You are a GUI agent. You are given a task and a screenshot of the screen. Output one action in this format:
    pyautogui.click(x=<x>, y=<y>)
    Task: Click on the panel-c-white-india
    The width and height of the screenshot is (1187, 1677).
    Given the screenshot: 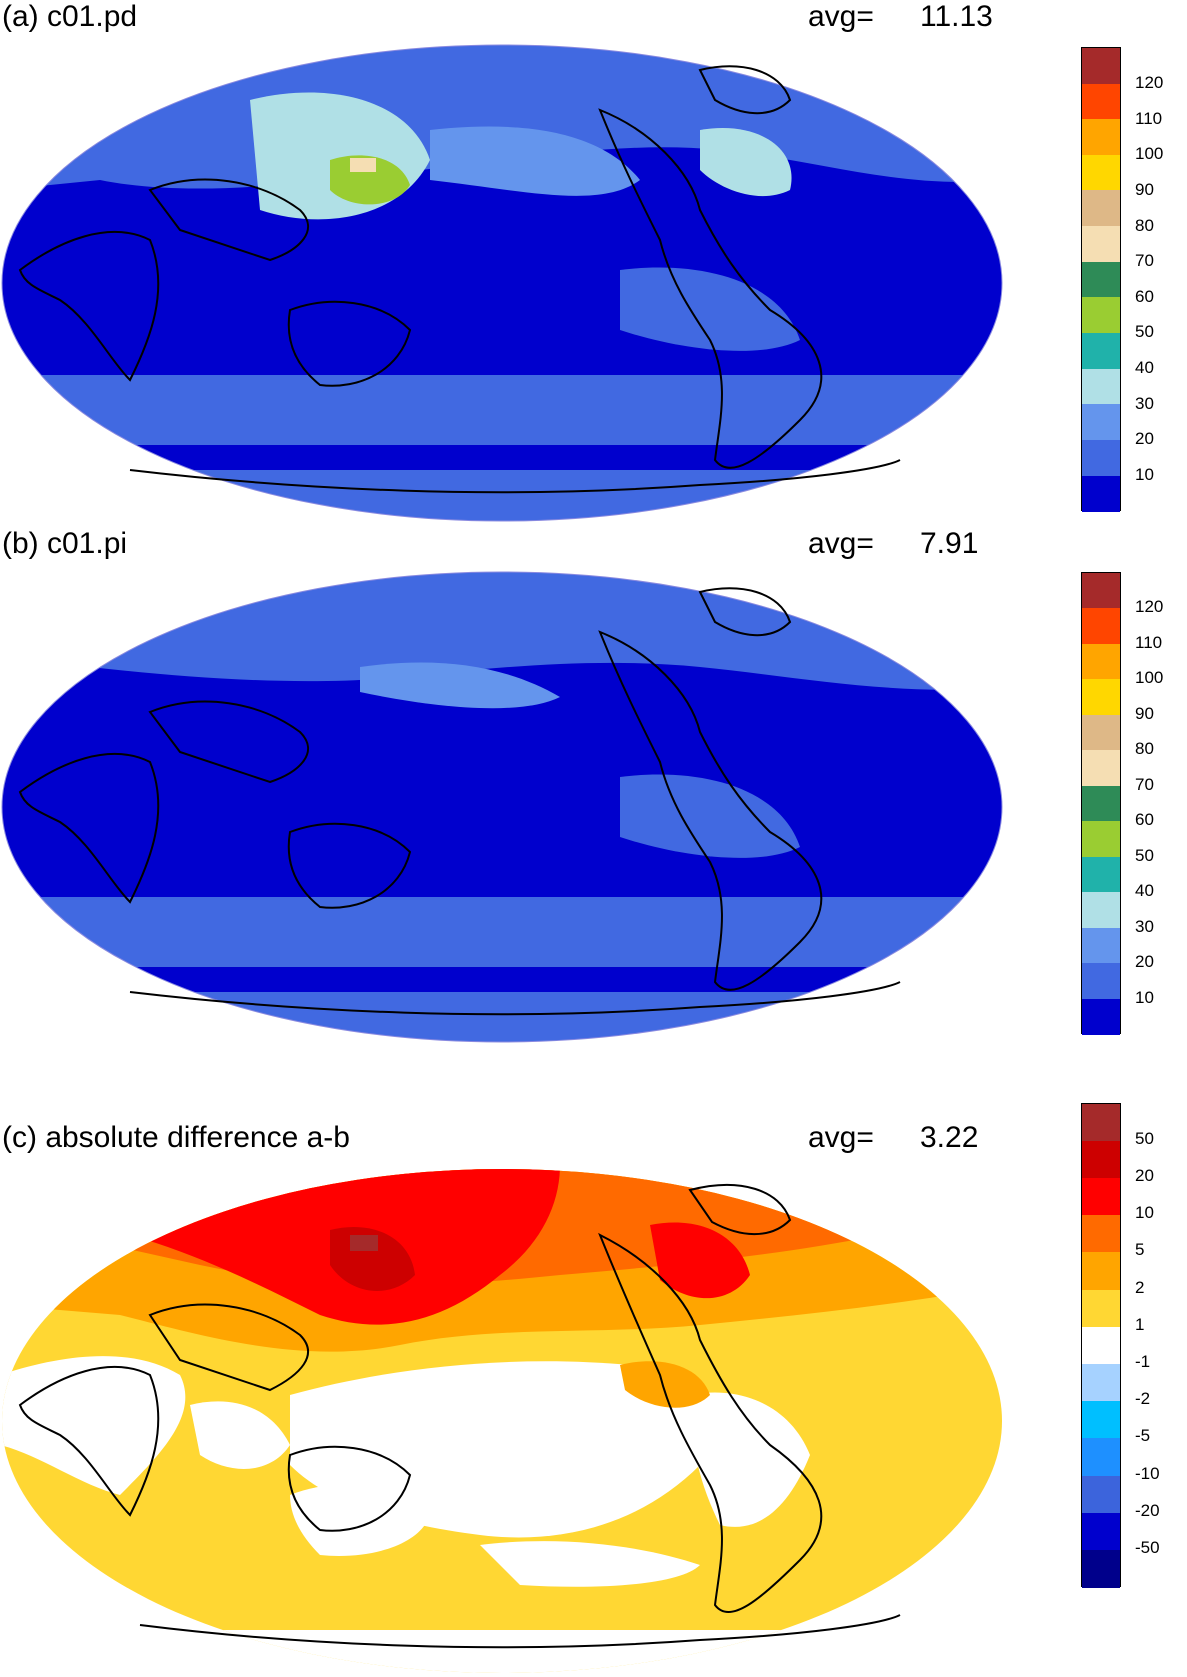 What is the action you would take?
    pyautogui.click(x=240, y=1435)
    